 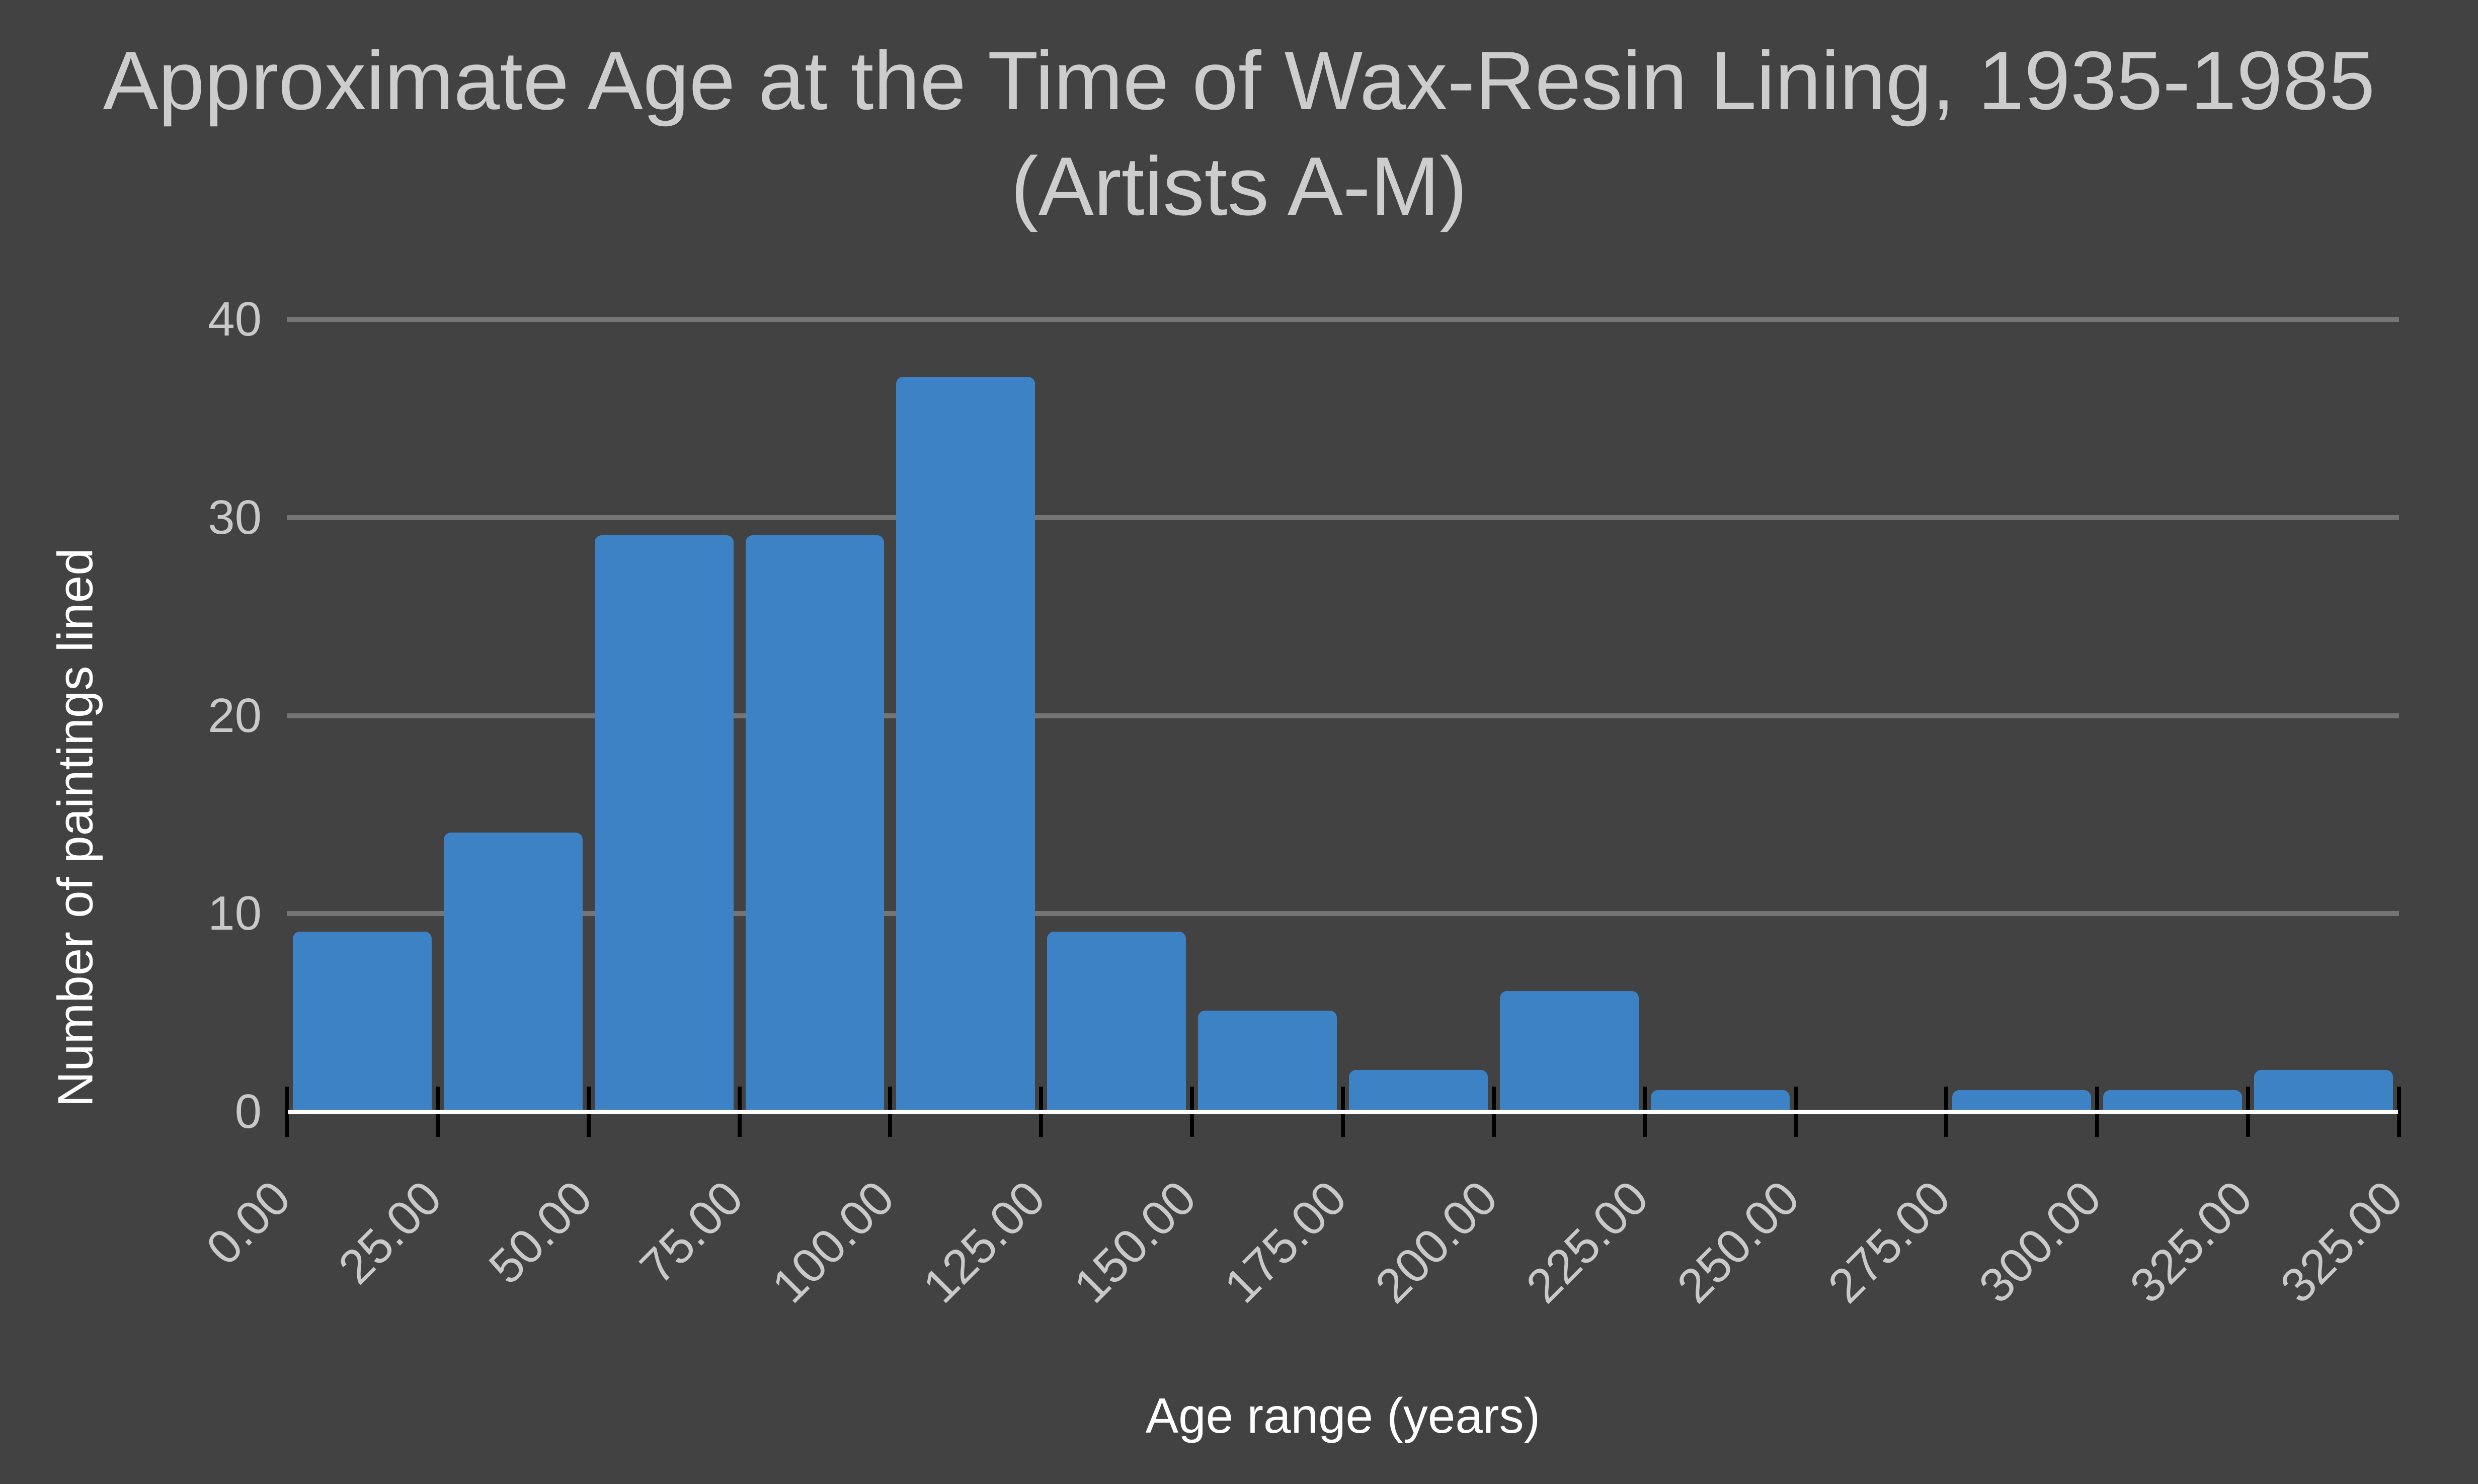 What do you see at coordinates (2040, 1242) in the screenshot?
I see `x-tick-label: 300.00` at bounding box center [2040, 1242].